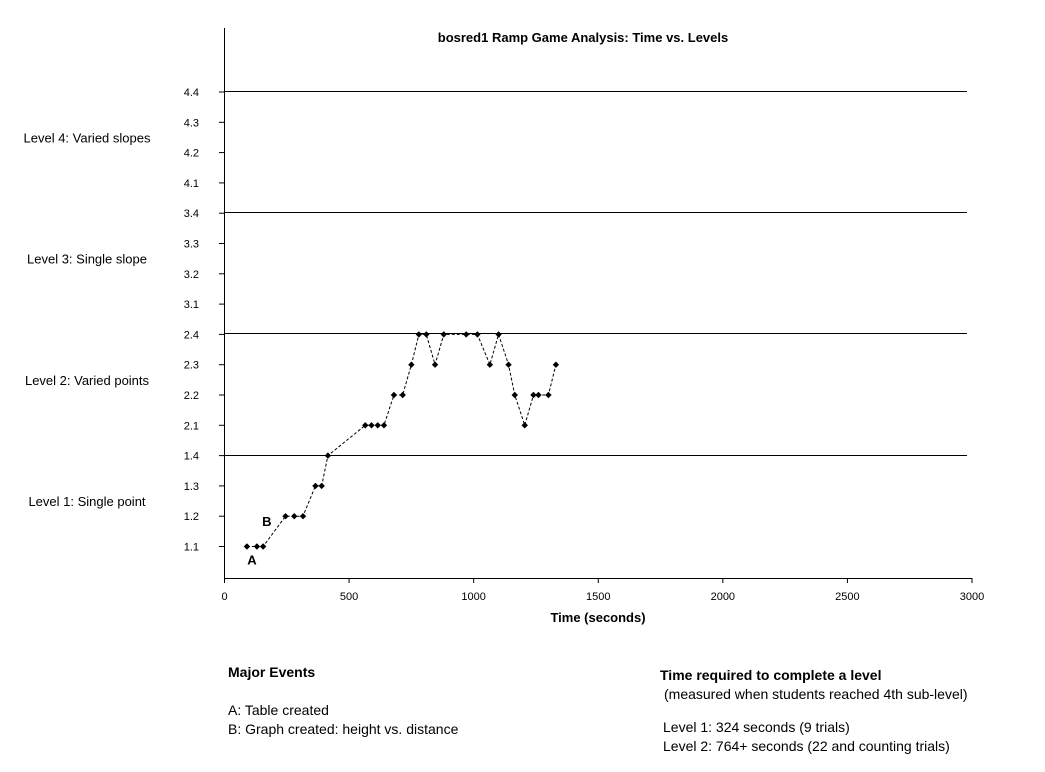 This screenshot has width=1045, height=772. What do you see at coordinates (278, 710) in the screenshot?
I see `event-item-a: A: Table created` at bounding box center [278, 710].